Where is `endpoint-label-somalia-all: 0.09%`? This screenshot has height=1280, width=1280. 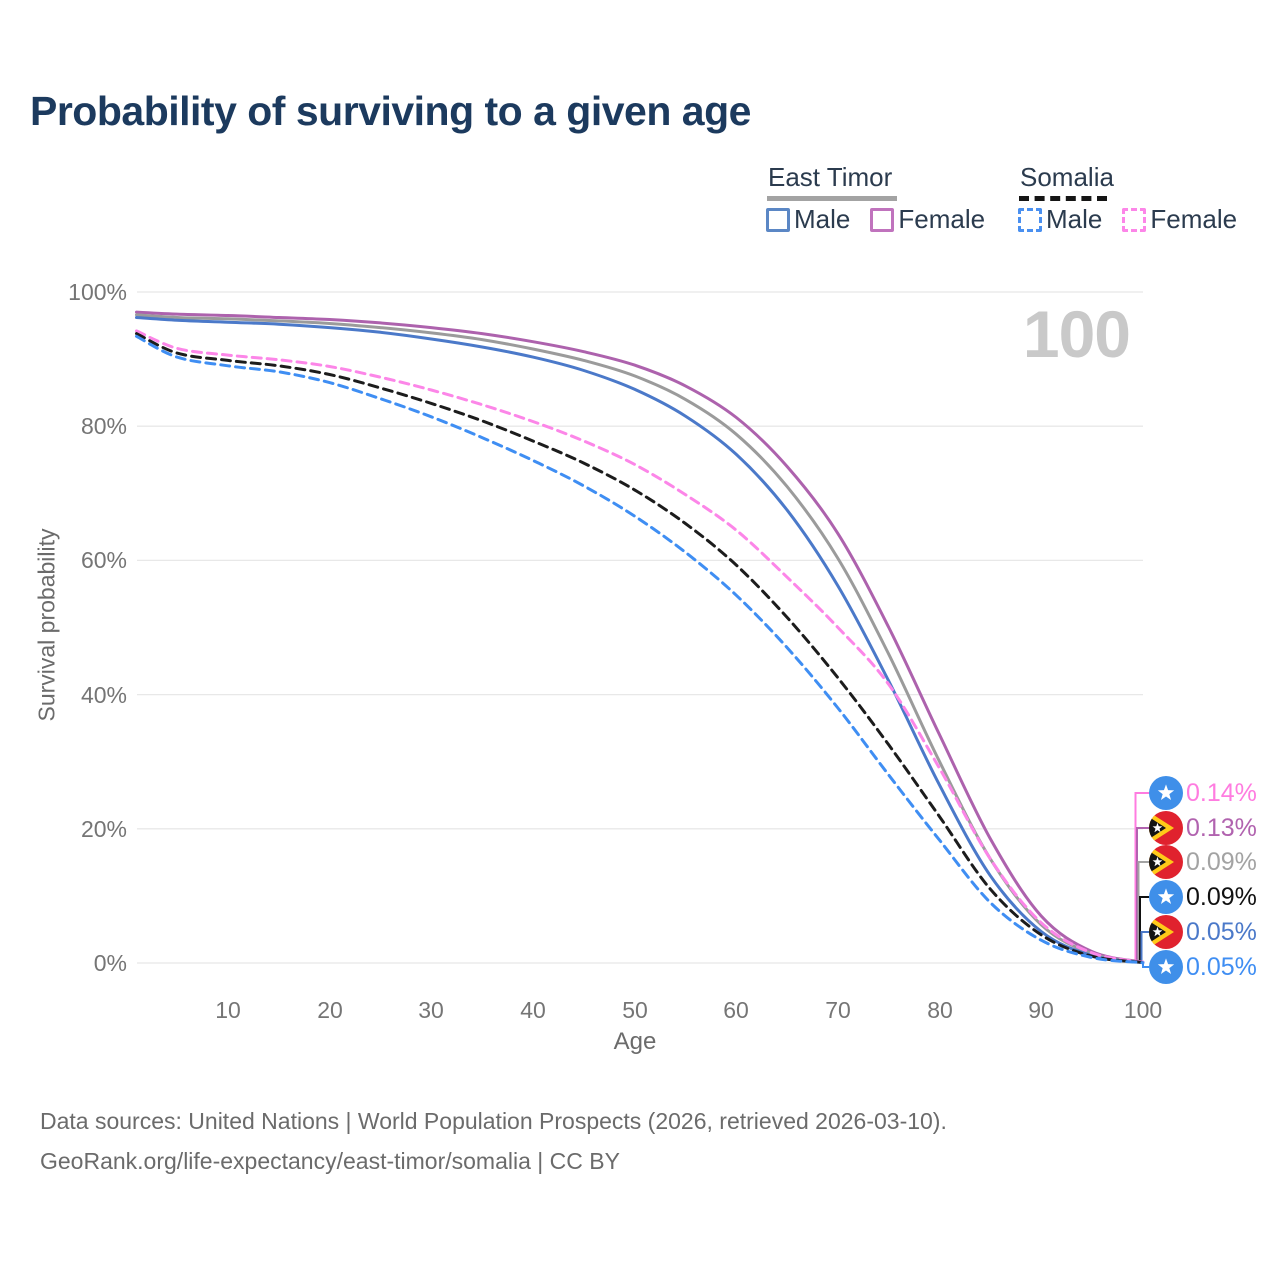
endpoint-label-somalia-all: 0.09% is located at coordinates (1203, 897).